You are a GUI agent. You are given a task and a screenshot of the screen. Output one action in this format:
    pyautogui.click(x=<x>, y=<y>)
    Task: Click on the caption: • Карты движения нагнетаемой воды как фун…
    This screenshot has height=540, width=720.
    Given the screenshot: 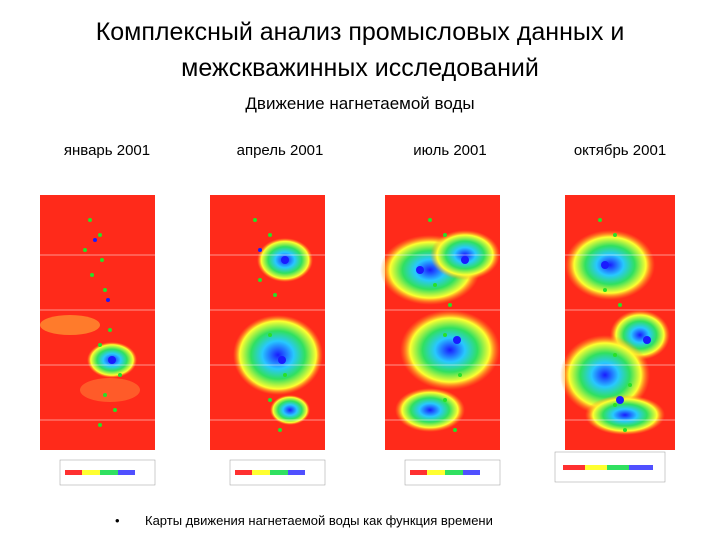 What is the action you would take?
    pyautogui.click(x=304, y=520)
    